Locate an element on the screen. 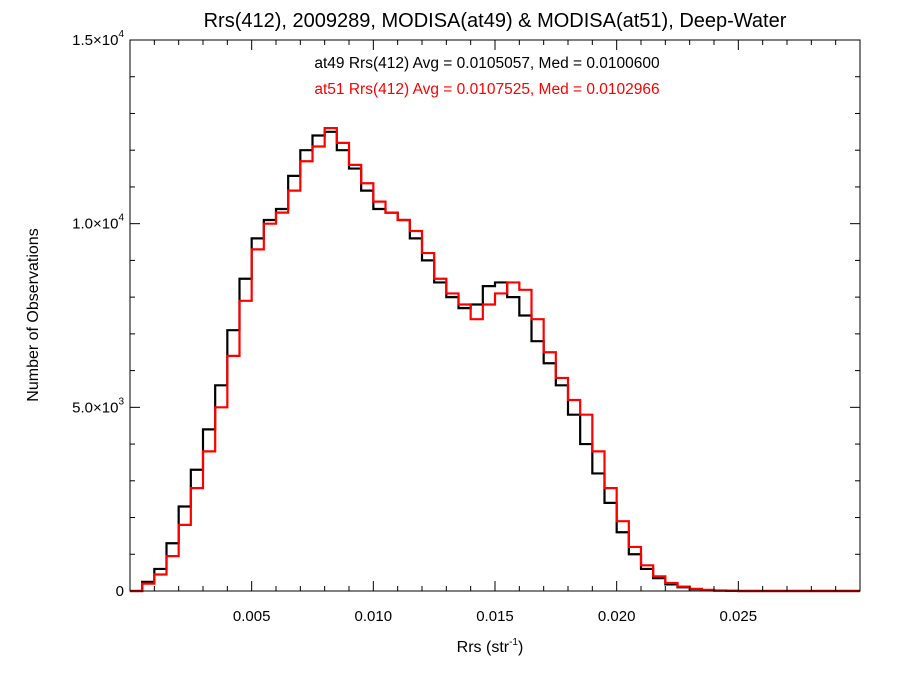 Image resolution: width=900 pixels, height=675 pixels. x-axis-label-main: Rrs (str is located at coordinates (483, 647).